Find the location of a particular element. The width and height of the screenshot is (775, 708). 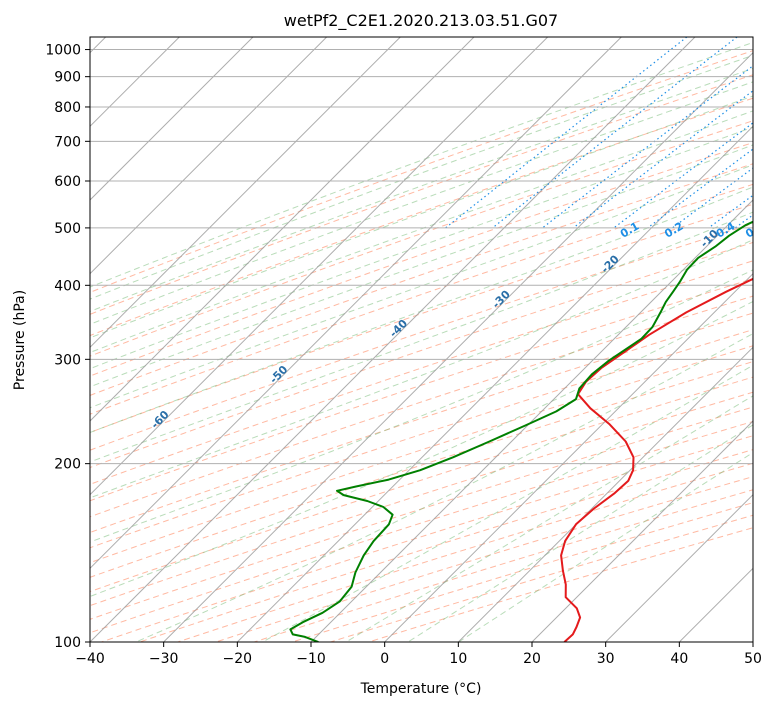

y-tick-label: 100 is located at coordinates (67, 643).